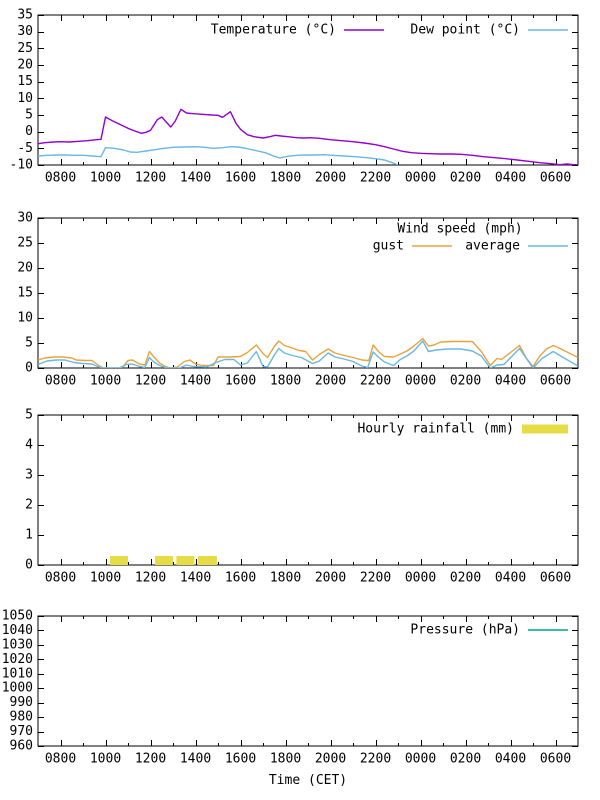 Image resolution: width=600 pixels, height=800 pixels. What do you see at coordinates (545, 429) in the screenshot?
I see `legend-swatch-hourly-rainfall-mm` at bounding box center [545, 429].